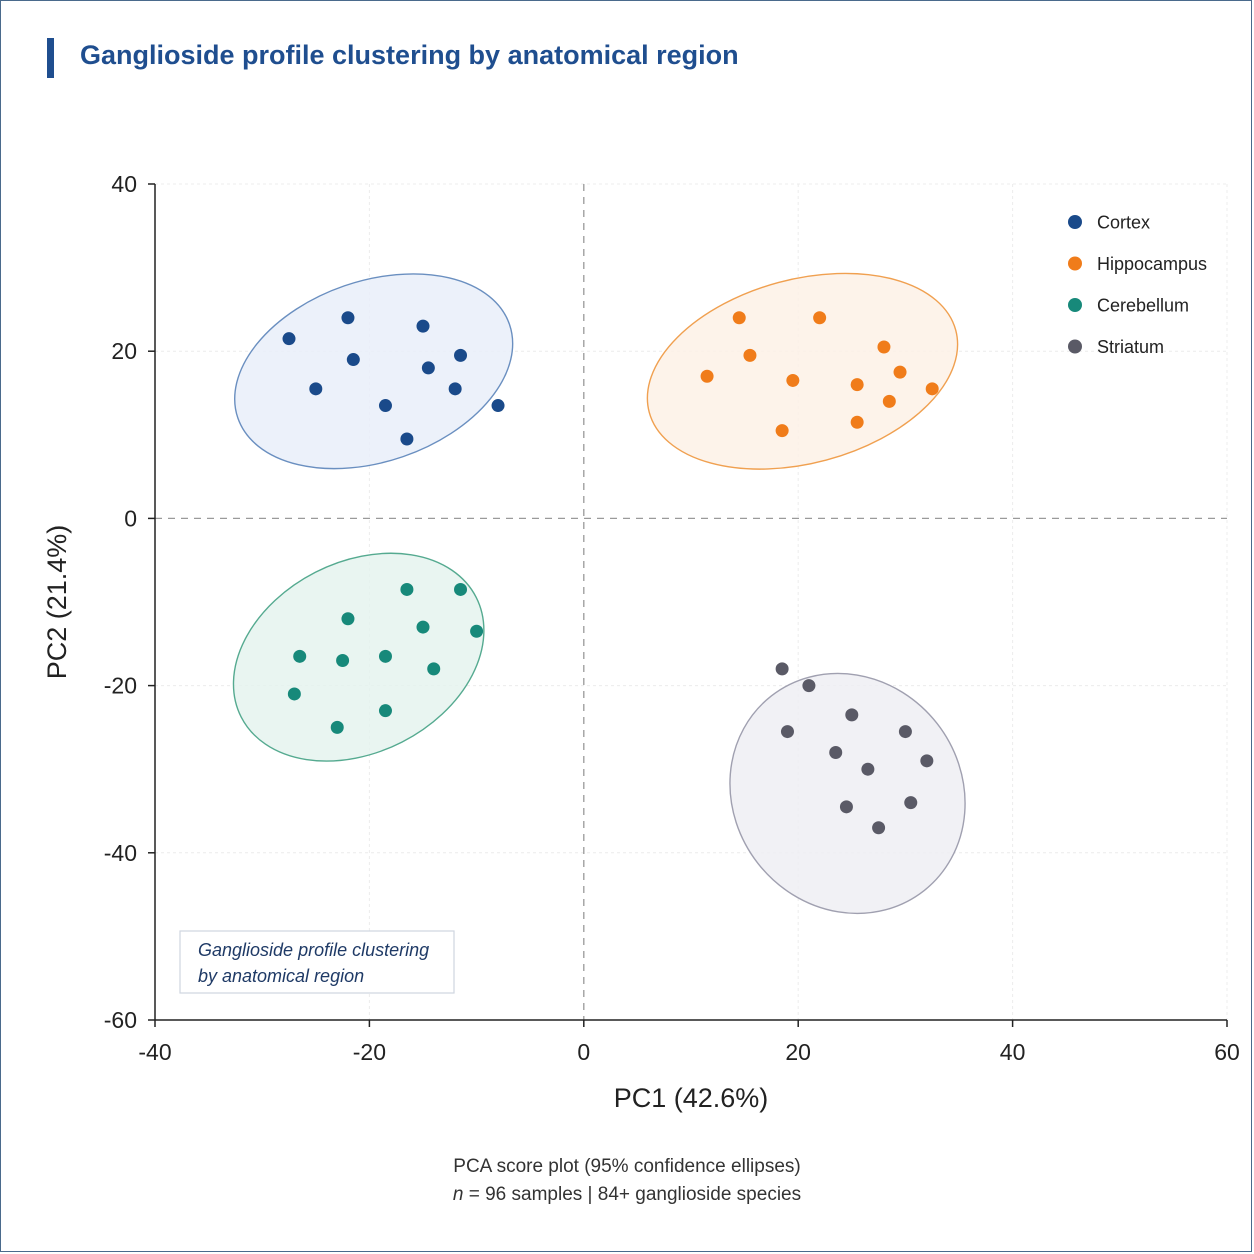 This screenshot has height=1254, width=1254. I want to click on x-tick-label: 0, so click(583, 1052).